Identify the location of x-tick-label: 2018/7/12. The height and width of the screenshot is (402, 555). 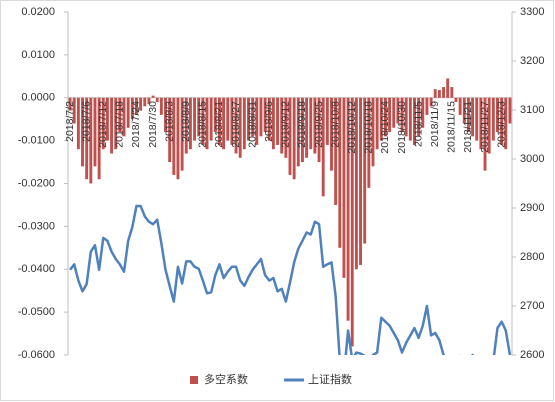
(103, 124).